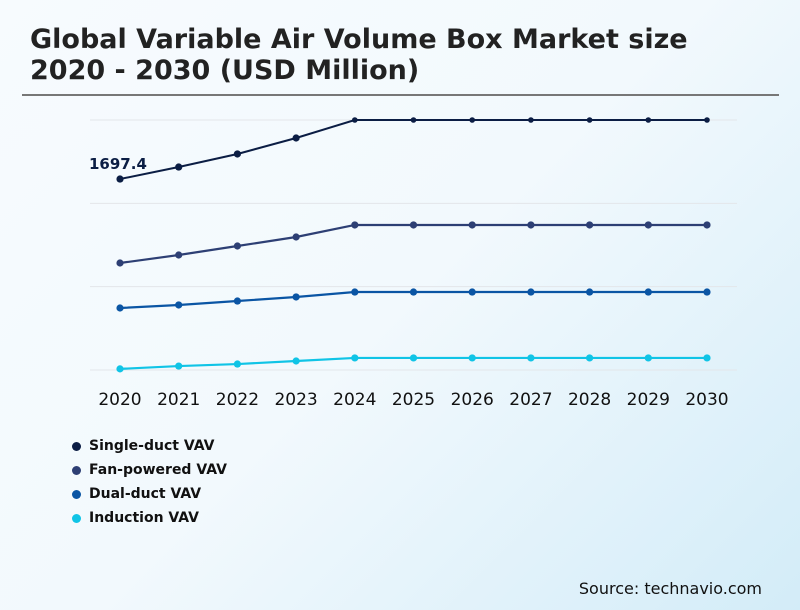  I want to click on legend-item: Single-duct VAV, so click(149, 446).